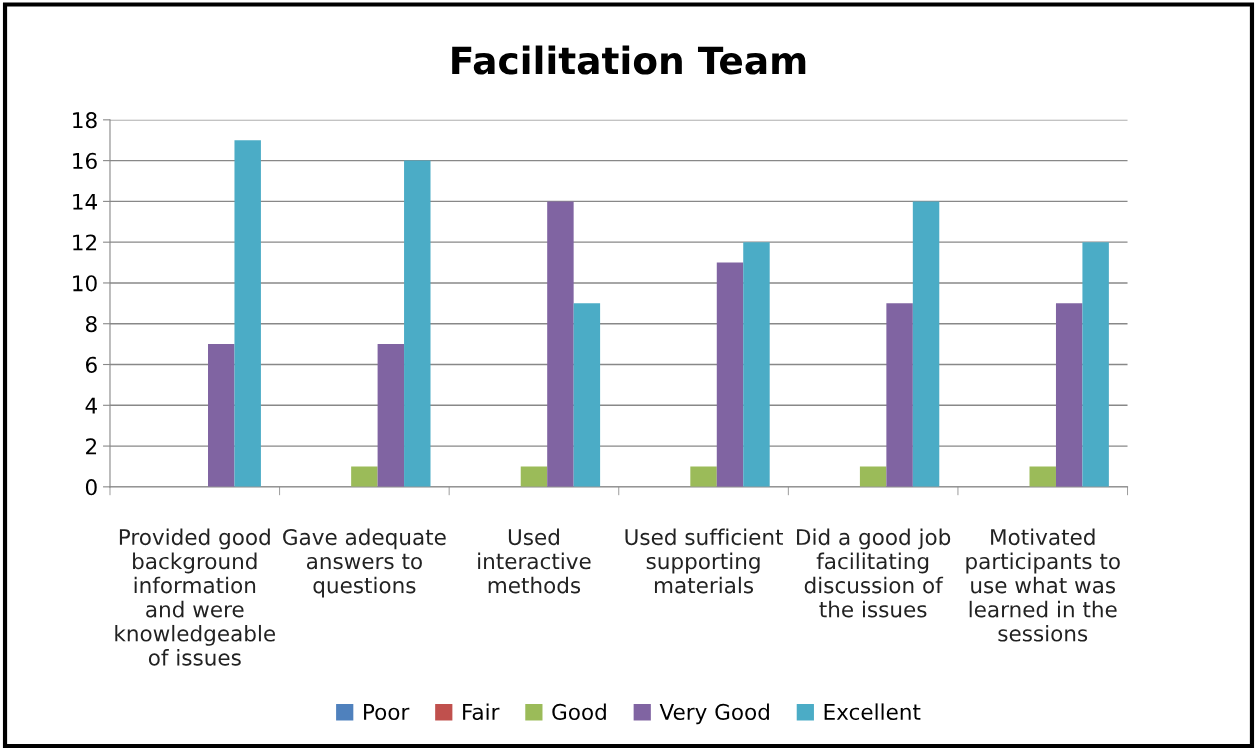 Image resolution: width=1257 pixels, height=749 pixels. I want to click on y-tick-label: 14, so click(85, 201).